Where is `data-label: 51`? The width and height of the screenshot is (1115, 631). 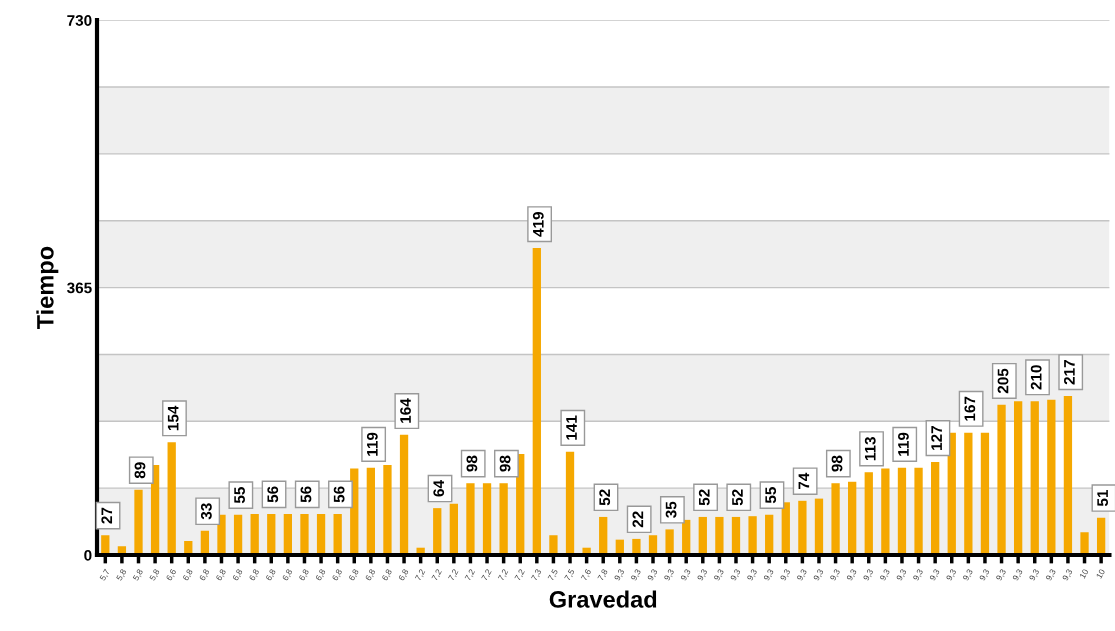
data-label: 51 is located at coordinates (1103, 498).